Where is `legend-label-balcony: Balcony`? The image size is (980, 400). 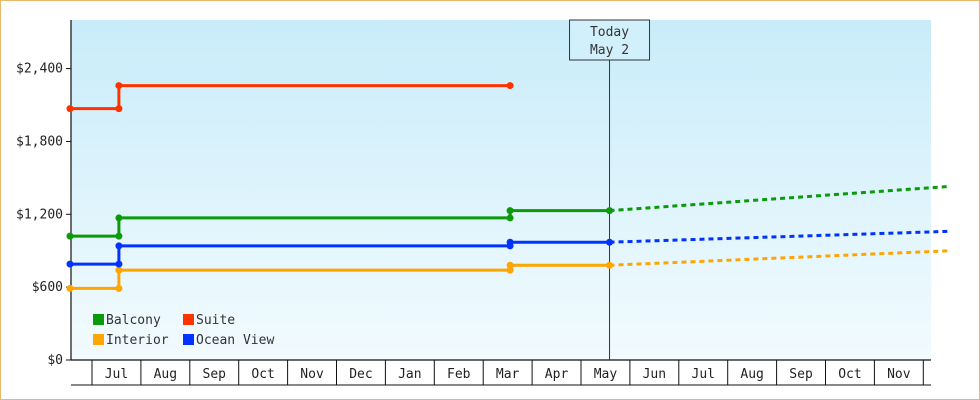 legend-label-balcony: Balcony is located at coordinates (133, 320).